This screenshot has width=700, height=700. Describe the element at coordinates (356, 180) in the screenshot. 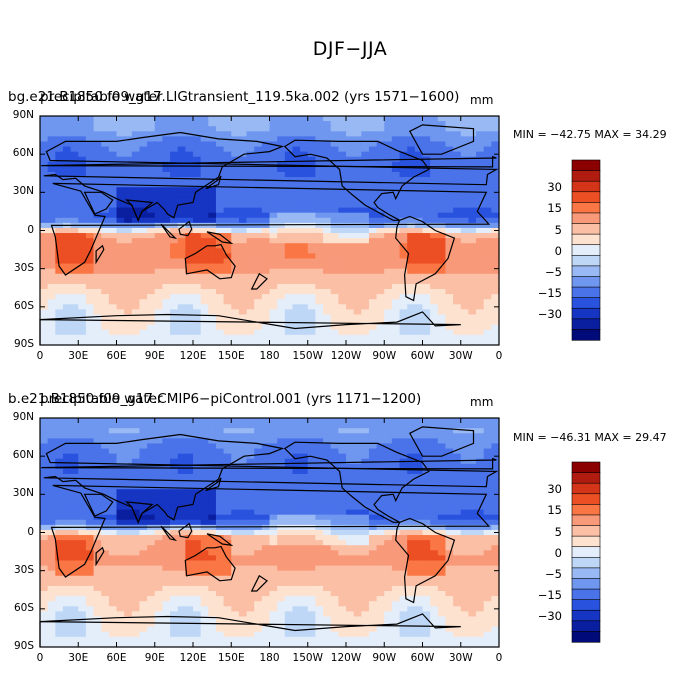

I see `coastline-north-america` at that location.